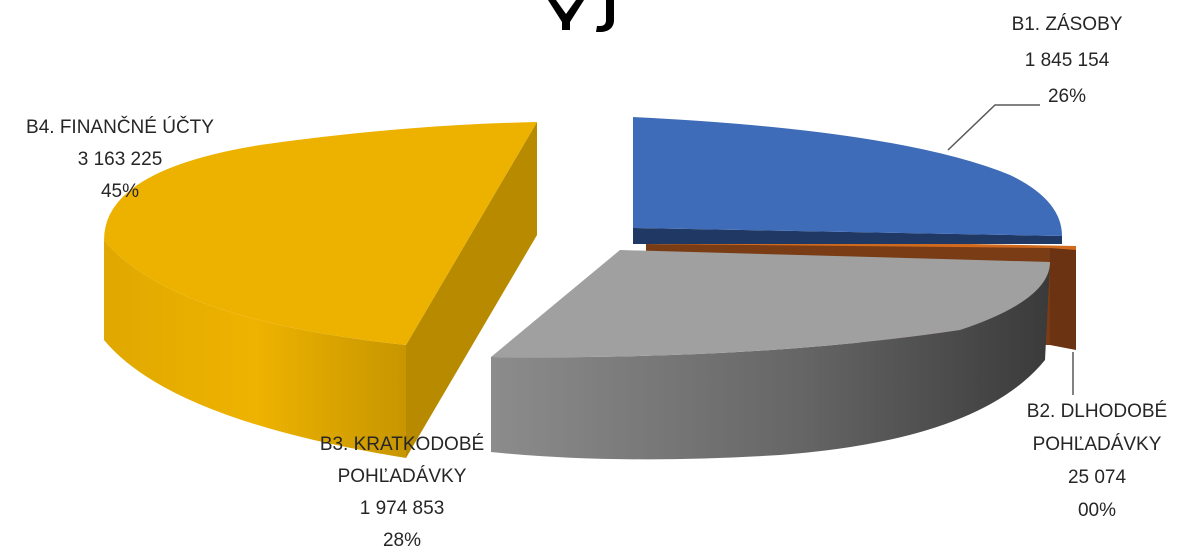 The height and width of the screenshot is (549, 1184). I want to click on slice-b3-top, so click(770, 304).